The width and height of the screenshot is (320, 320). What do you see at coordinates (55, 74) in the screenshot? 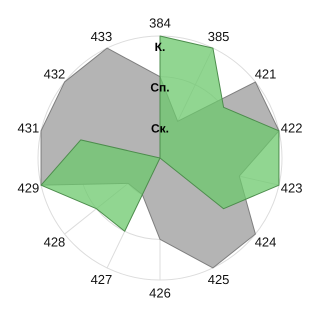
I see `spoke-label: 432` at bounding box center [55, 74].